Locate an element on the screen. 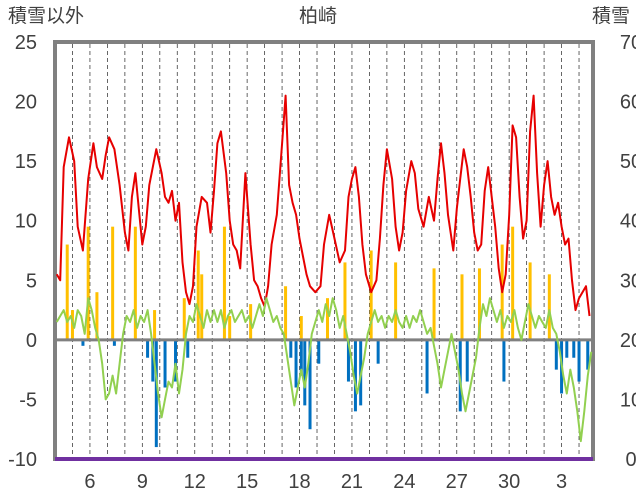 This screenshot has width=636, height=501. y-right-tick-label: 20 is located at coordinates (628, 341).